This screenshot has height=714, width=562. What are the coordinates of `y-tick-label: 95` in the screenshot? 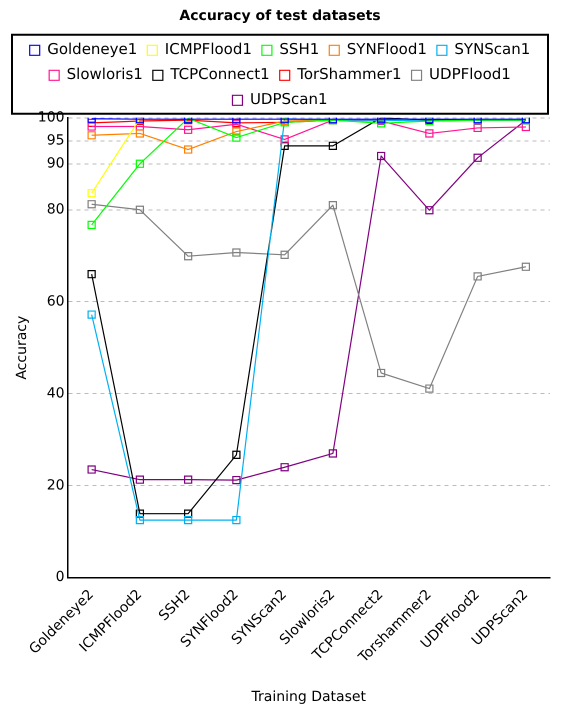 It's located at (55, 140).